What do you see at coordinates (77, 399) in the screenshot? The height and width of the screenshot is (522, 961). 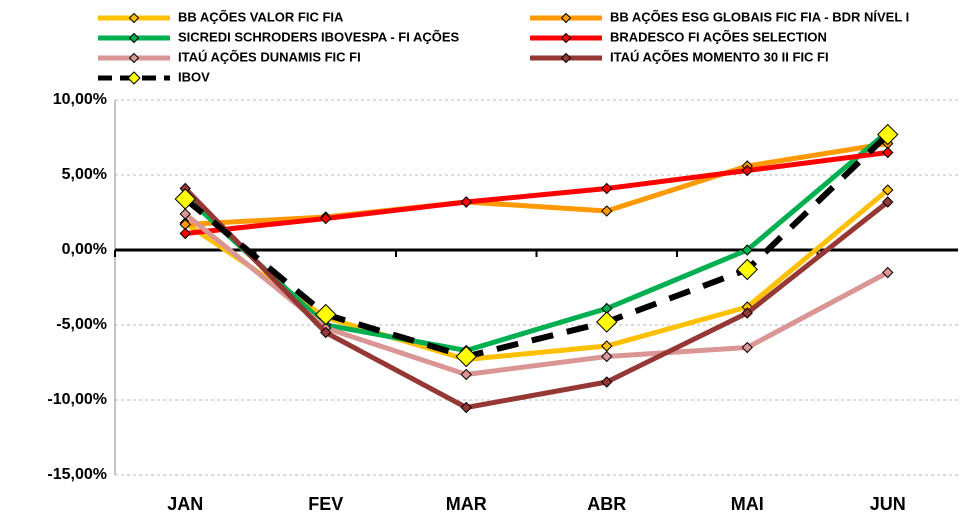 I see `y-tick-label: -10,00%` at bounding box center [77, 399].